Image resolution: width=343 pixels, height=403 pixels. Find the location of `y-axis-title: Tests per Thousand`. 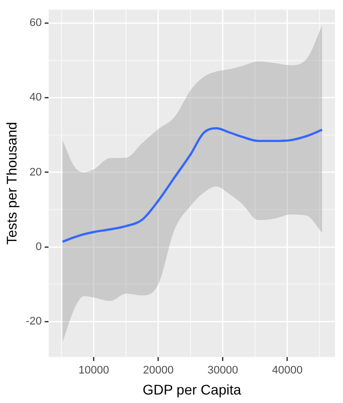

y-axis-title: Tests per Thousand is located at coordinates (11, 183).